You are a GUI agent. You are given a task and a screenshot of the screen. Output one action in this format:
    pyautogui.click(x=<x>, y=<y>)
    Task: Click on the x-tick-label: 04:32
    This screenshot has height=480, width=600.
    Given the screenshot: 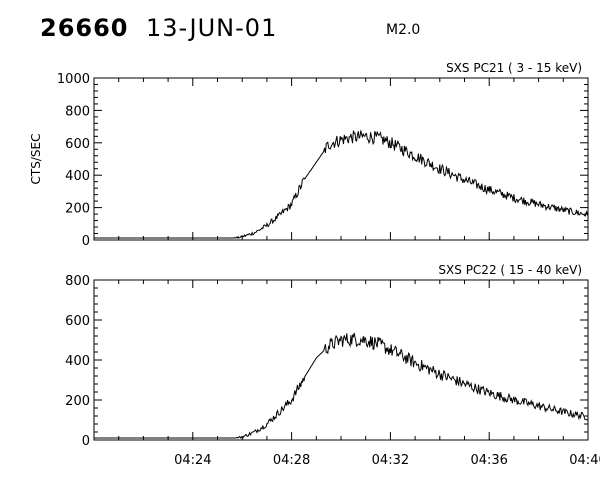 What is the action you would take?
    pyautogui.click(x=390, y=460)
    